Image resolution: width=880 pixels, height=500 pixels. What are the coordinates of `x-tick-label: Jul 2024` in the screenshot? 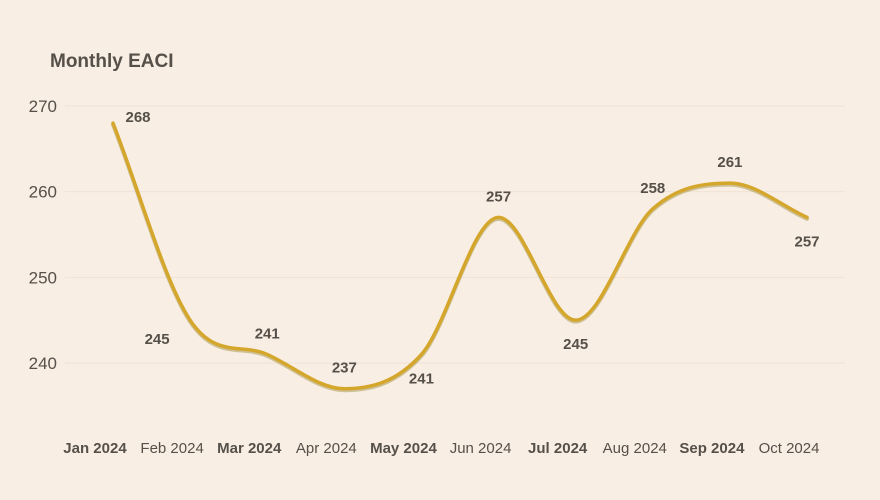 It's located at (558, 448).